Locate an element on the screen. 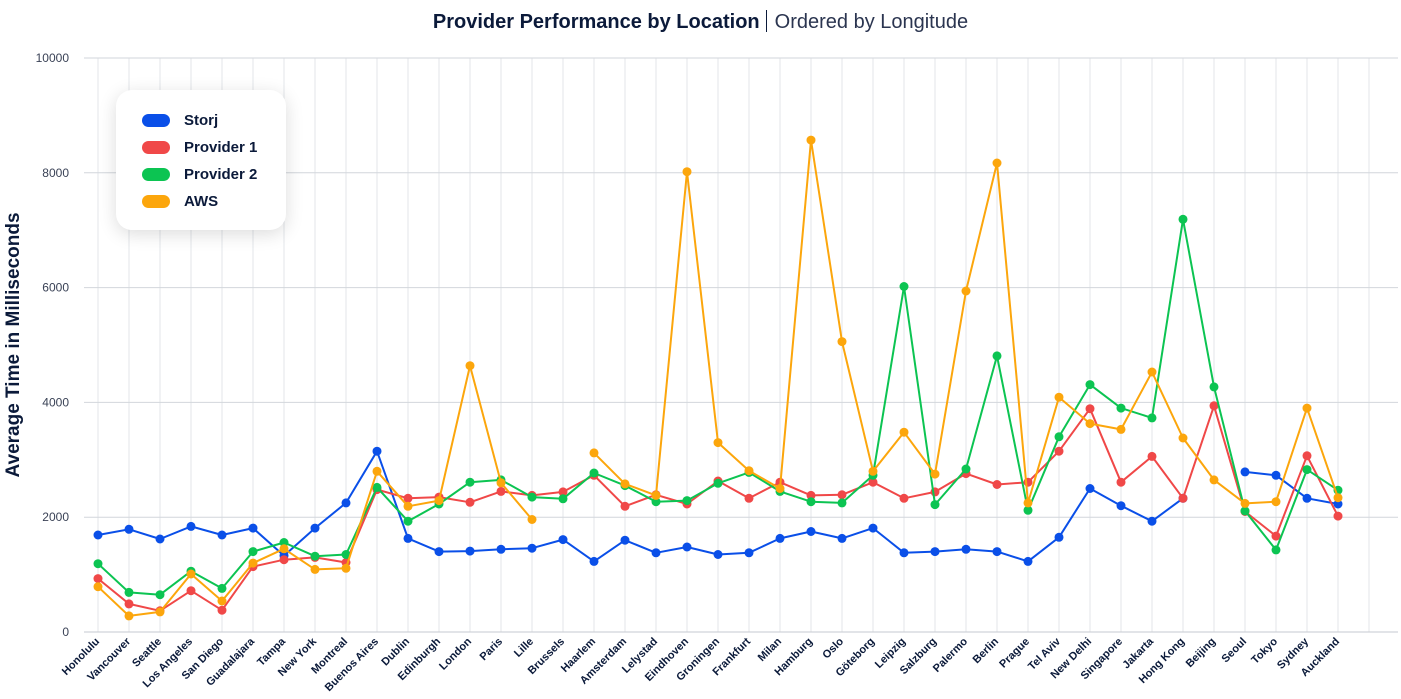 This screenshot has height=699, width=1401. title-subtitle: Ordered by Longitude is located at coordinates (871, 22).